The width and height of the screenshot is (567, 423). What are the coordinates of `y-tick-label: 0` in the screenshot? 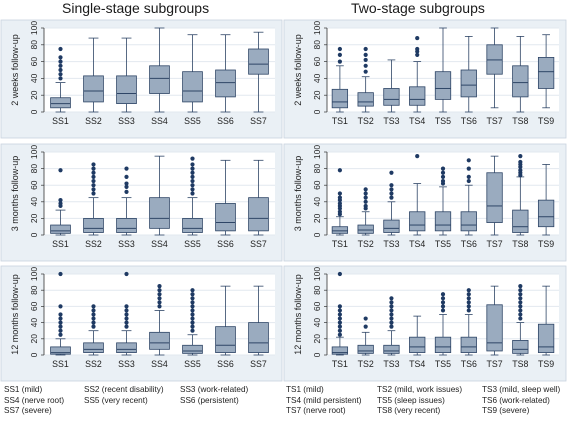 It's located at (317, 234).